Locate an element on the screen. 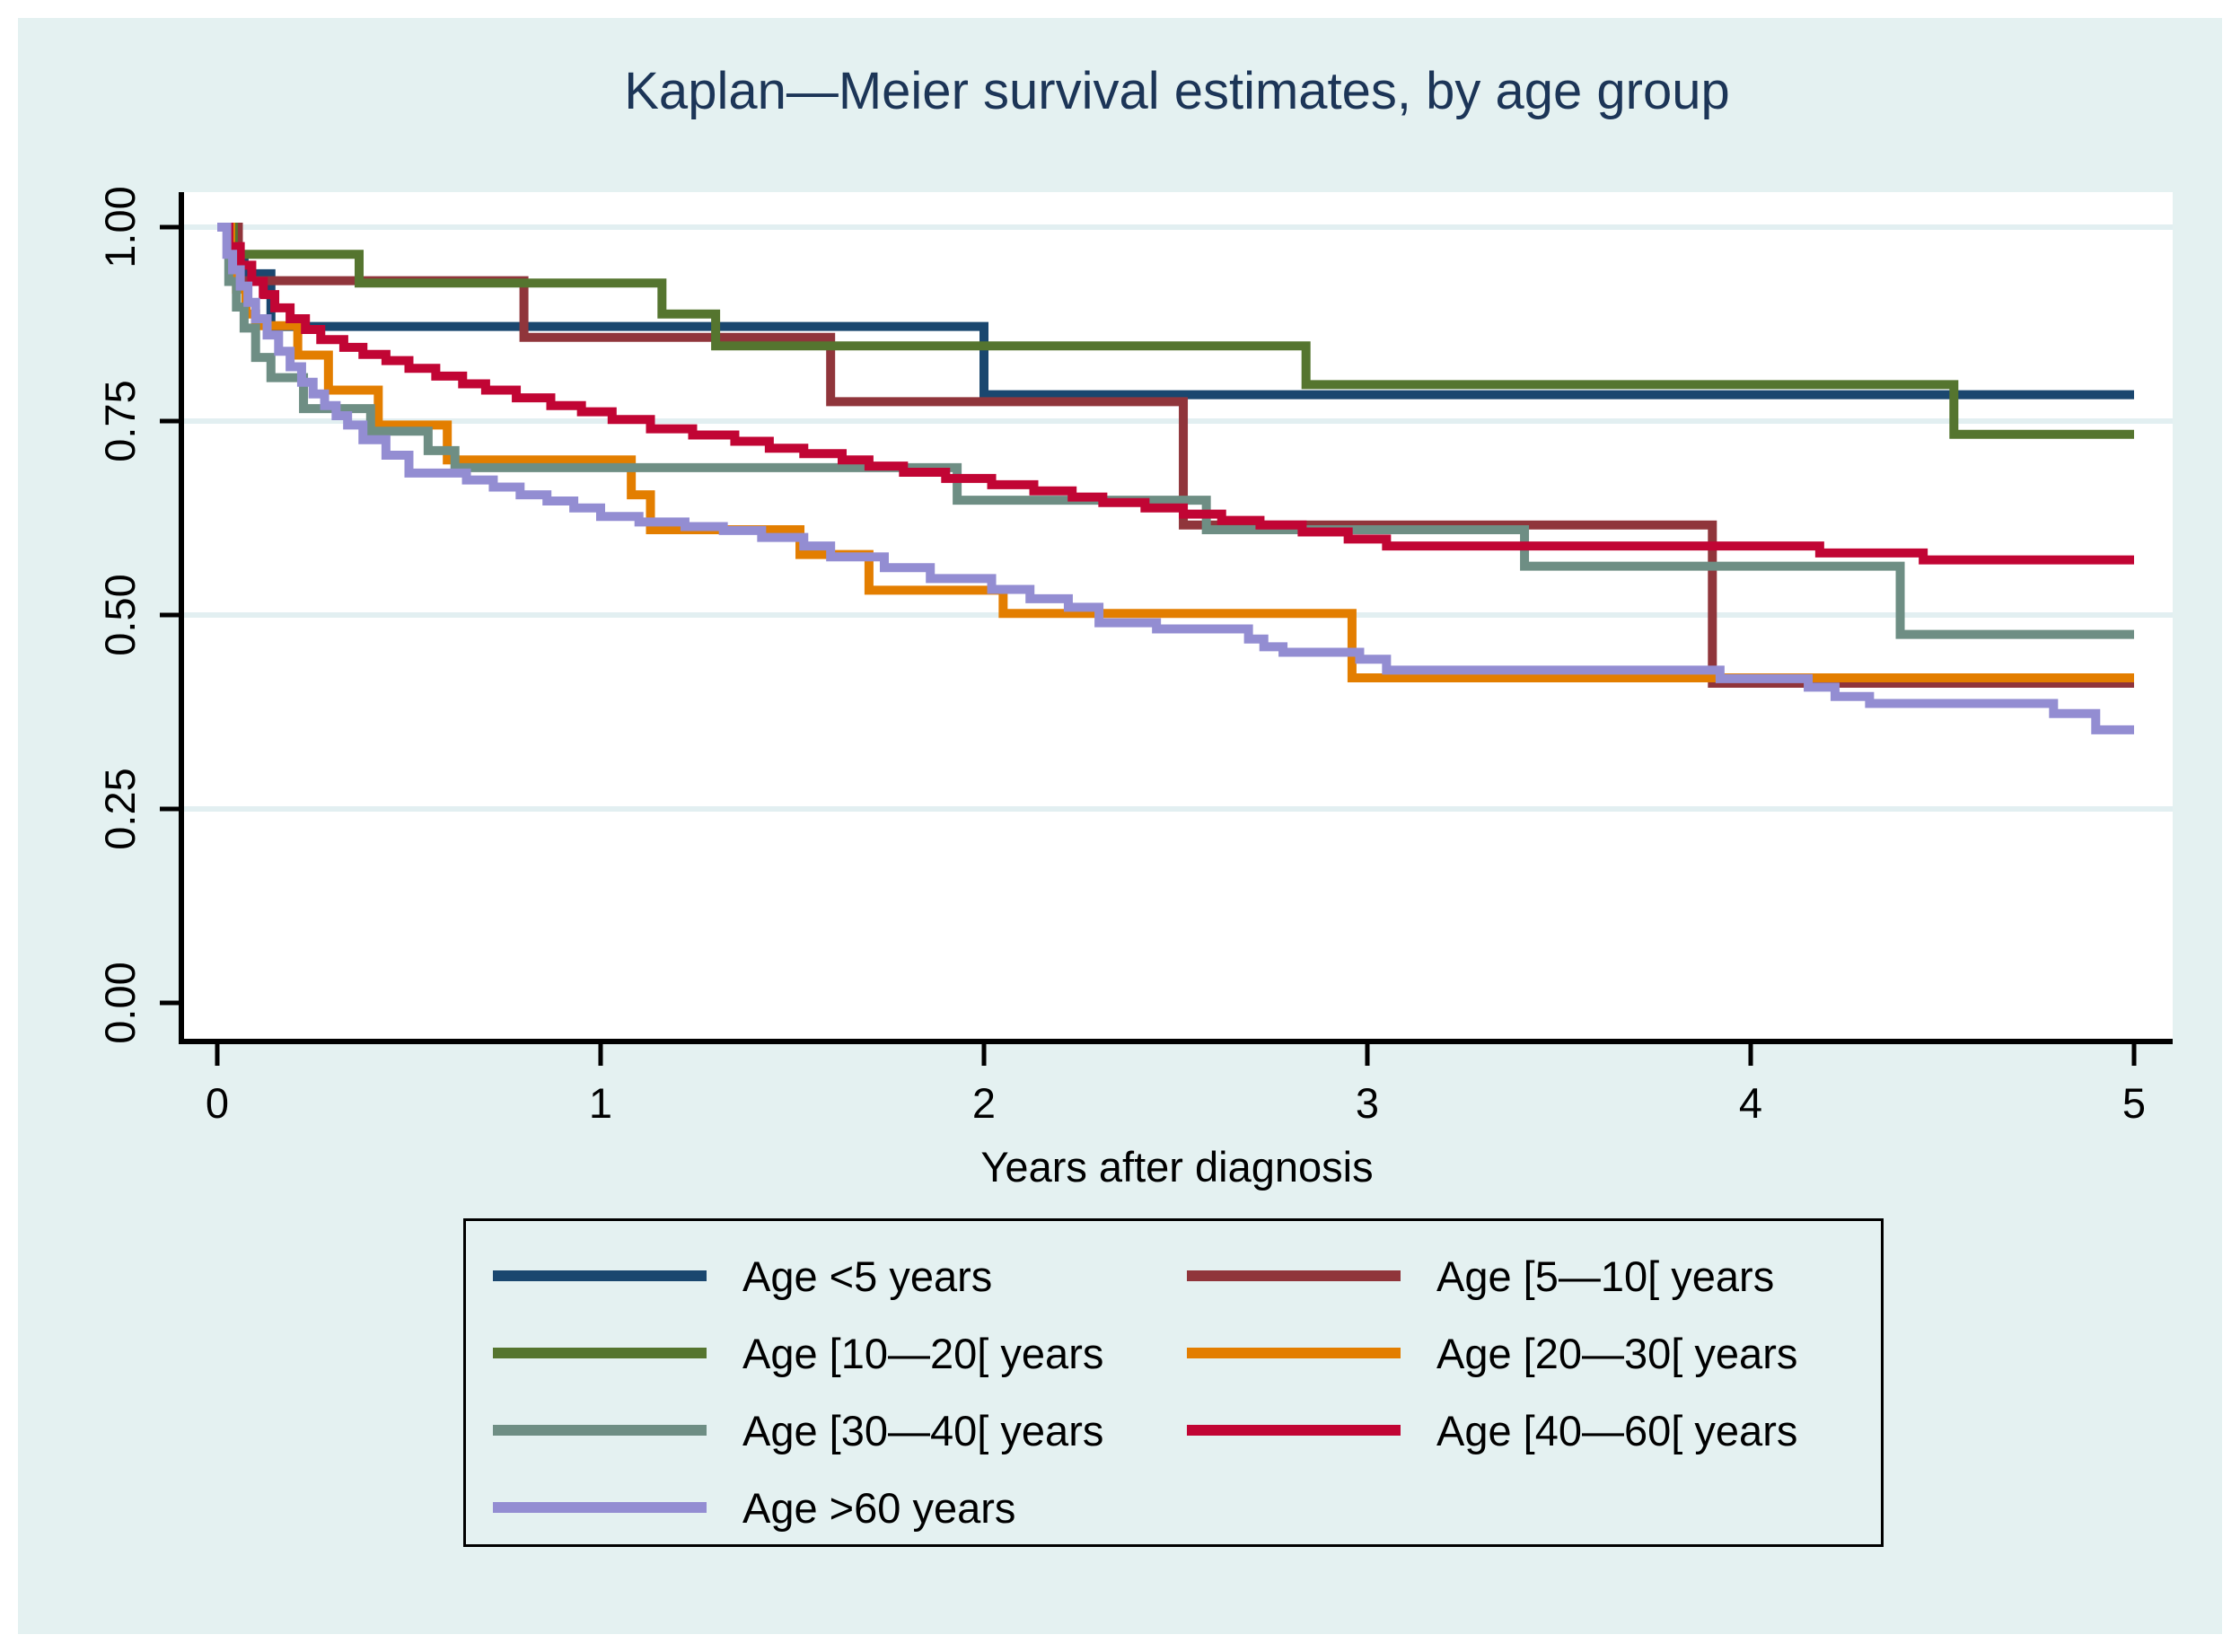 Image resolution: width=2240 pixels, height=1652 pixels. legend-label: Age [10—20[ years is located at coordinates (923, 1353).